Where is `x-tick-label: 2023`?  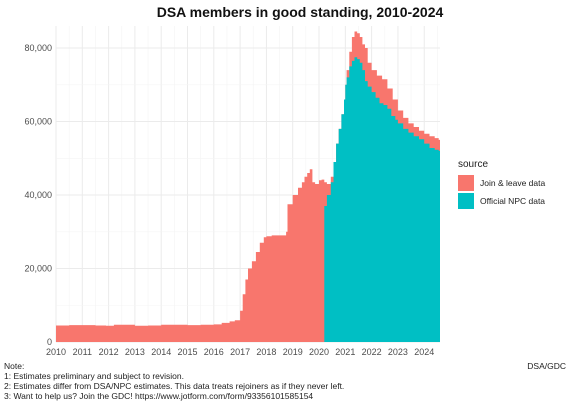 x-tick-label: 2023 is located at coordinates (398, 352).